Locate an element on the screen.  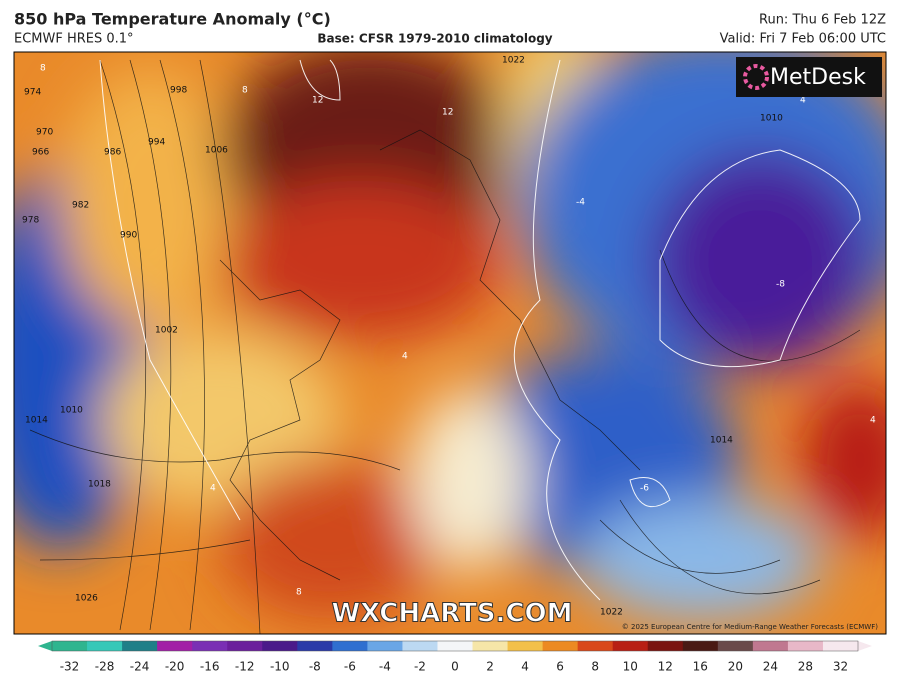
colorbar-tick-label: -6 is located at coordinates (350, 667).